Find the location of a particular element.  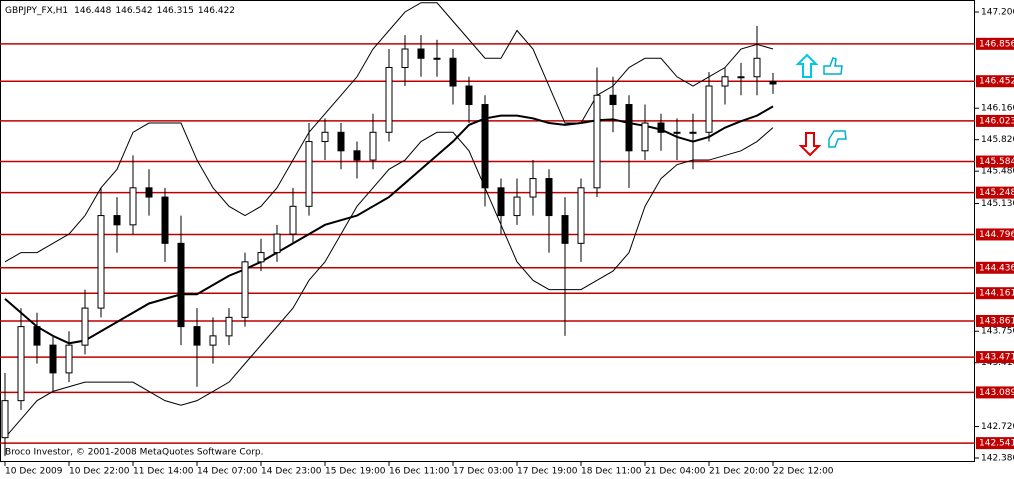

header-open: 146.448 is located at coordinates (92, 11).